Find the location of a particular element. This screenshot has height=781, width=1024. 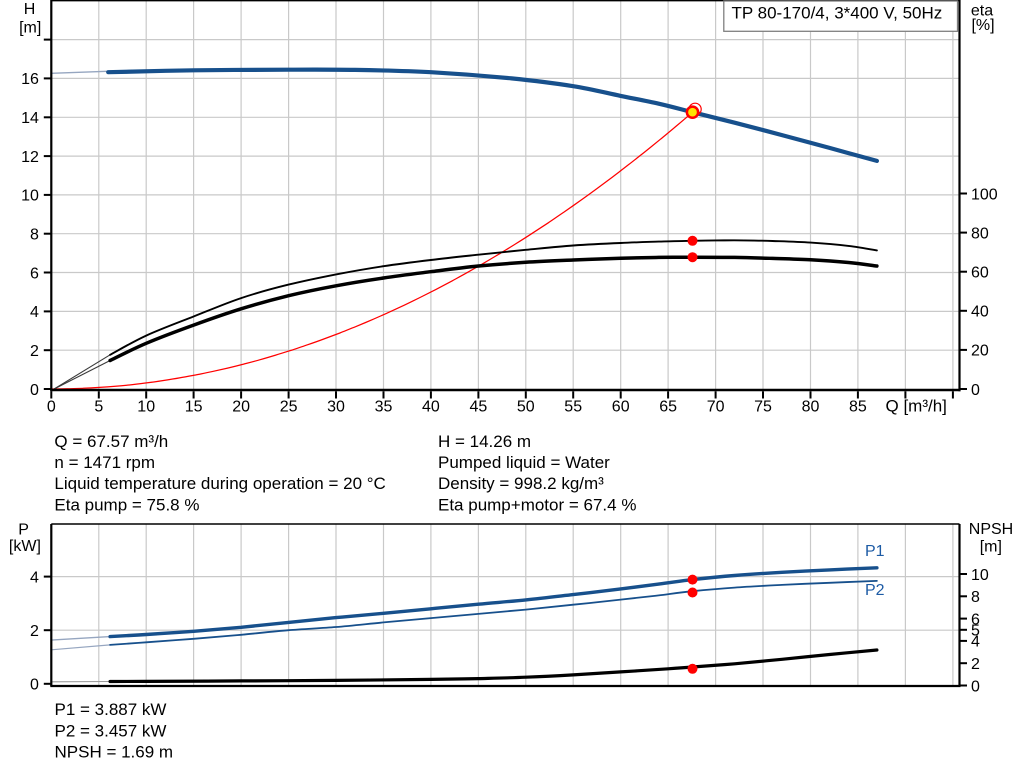

svg-text: 45 is located at coordinates (479, 407).